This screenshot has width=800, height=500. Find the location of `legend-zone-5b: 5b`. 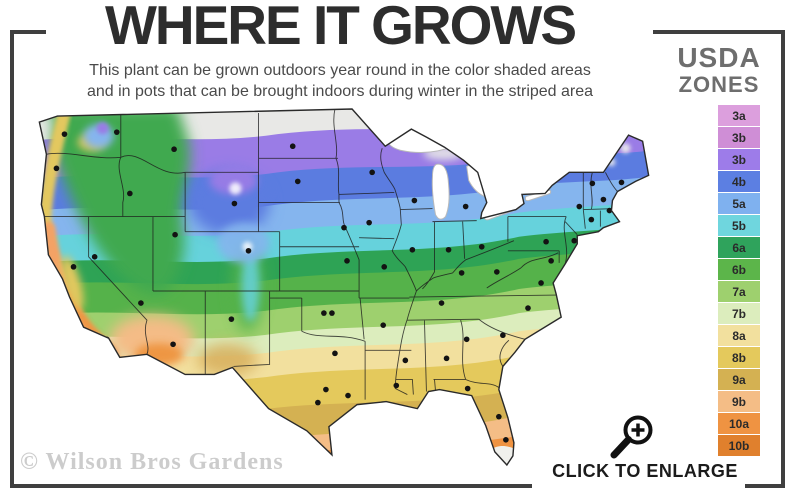

legend-zone-5b: 5b is located at coordinates (739, 225).